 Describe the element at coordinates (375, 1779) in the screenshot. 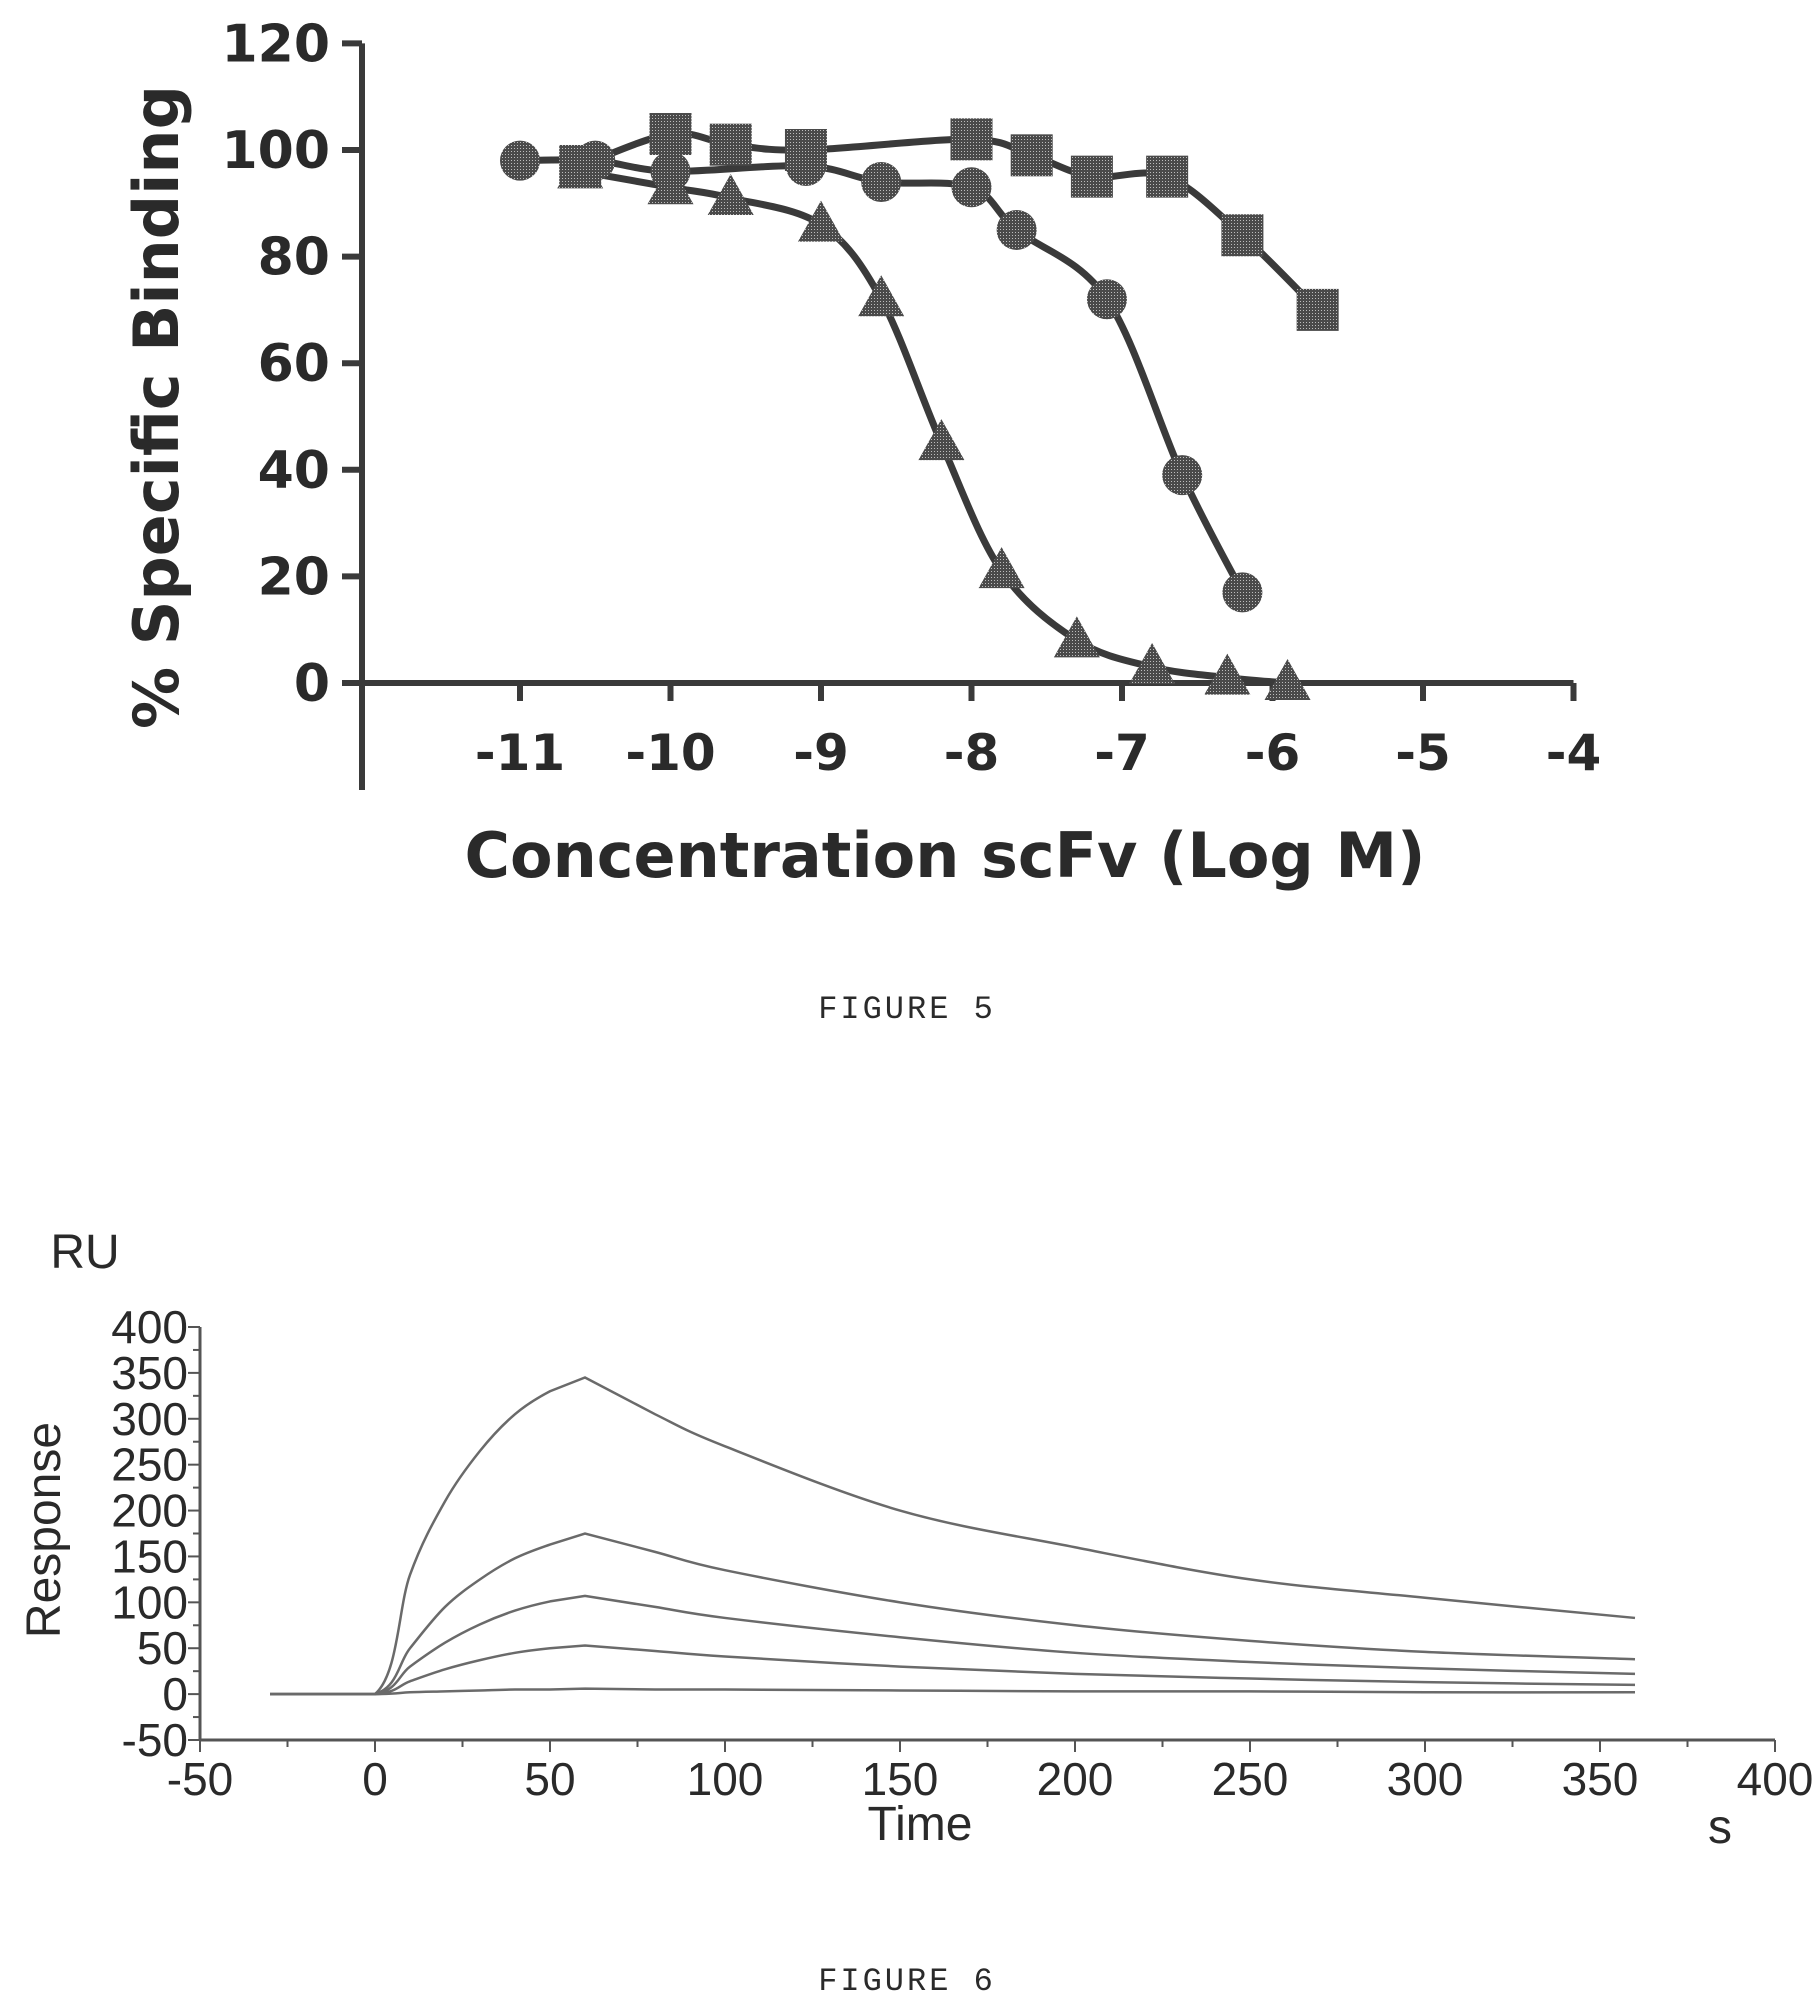

I see `x-tick-label: 0` at that location.